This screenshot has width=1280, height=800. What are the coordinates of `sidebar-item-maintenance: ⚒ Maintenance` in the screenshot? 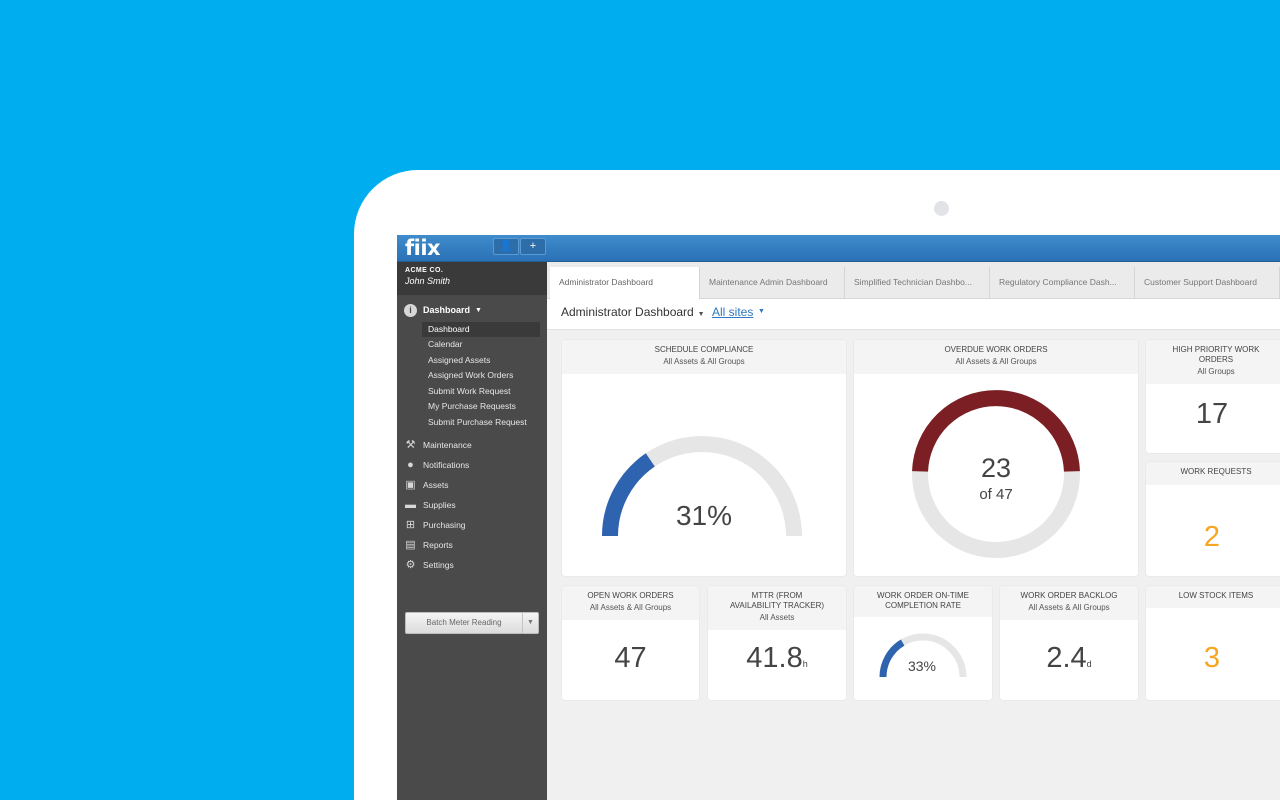 It's located at (438, 445).